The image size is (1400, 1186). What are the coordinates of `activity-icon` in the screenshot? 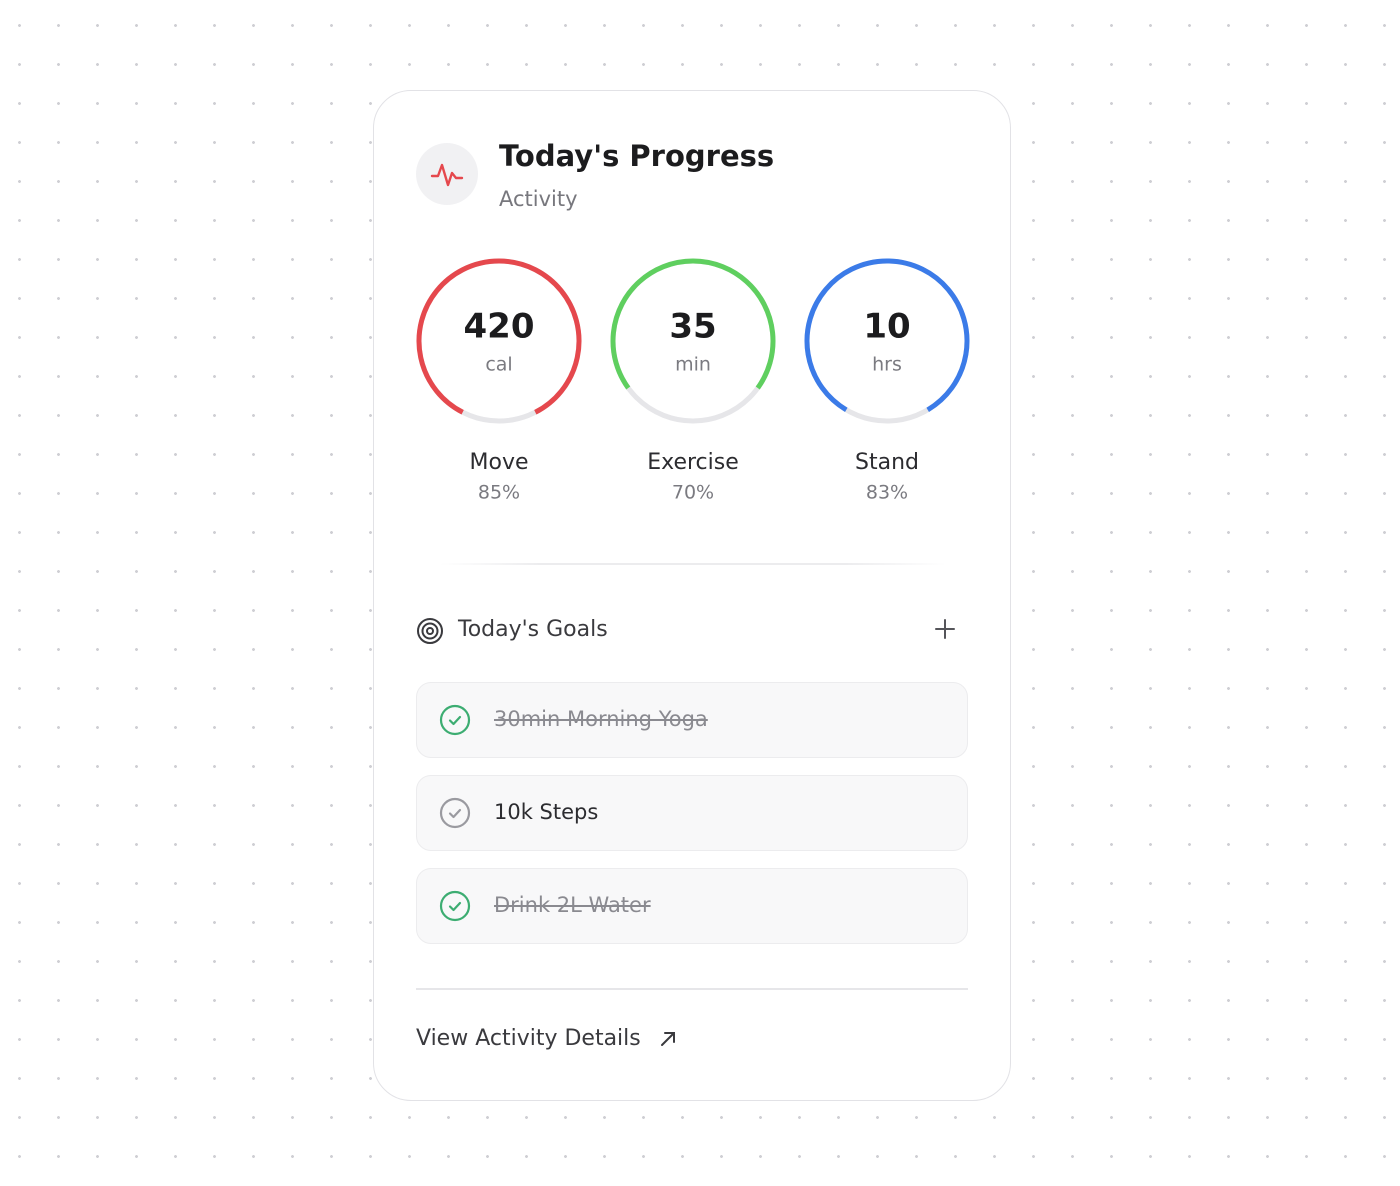 It's located at (447, 174).